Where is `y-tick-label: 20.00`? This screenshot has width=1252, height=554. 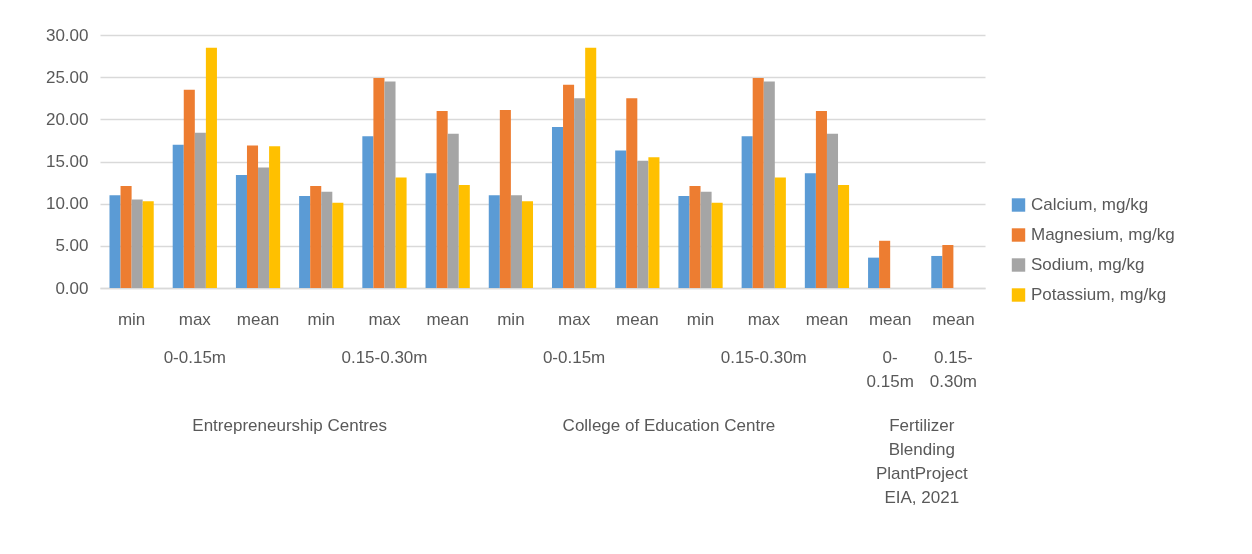
y-tick-label: 20.00 is located at coordinates (67, 119).